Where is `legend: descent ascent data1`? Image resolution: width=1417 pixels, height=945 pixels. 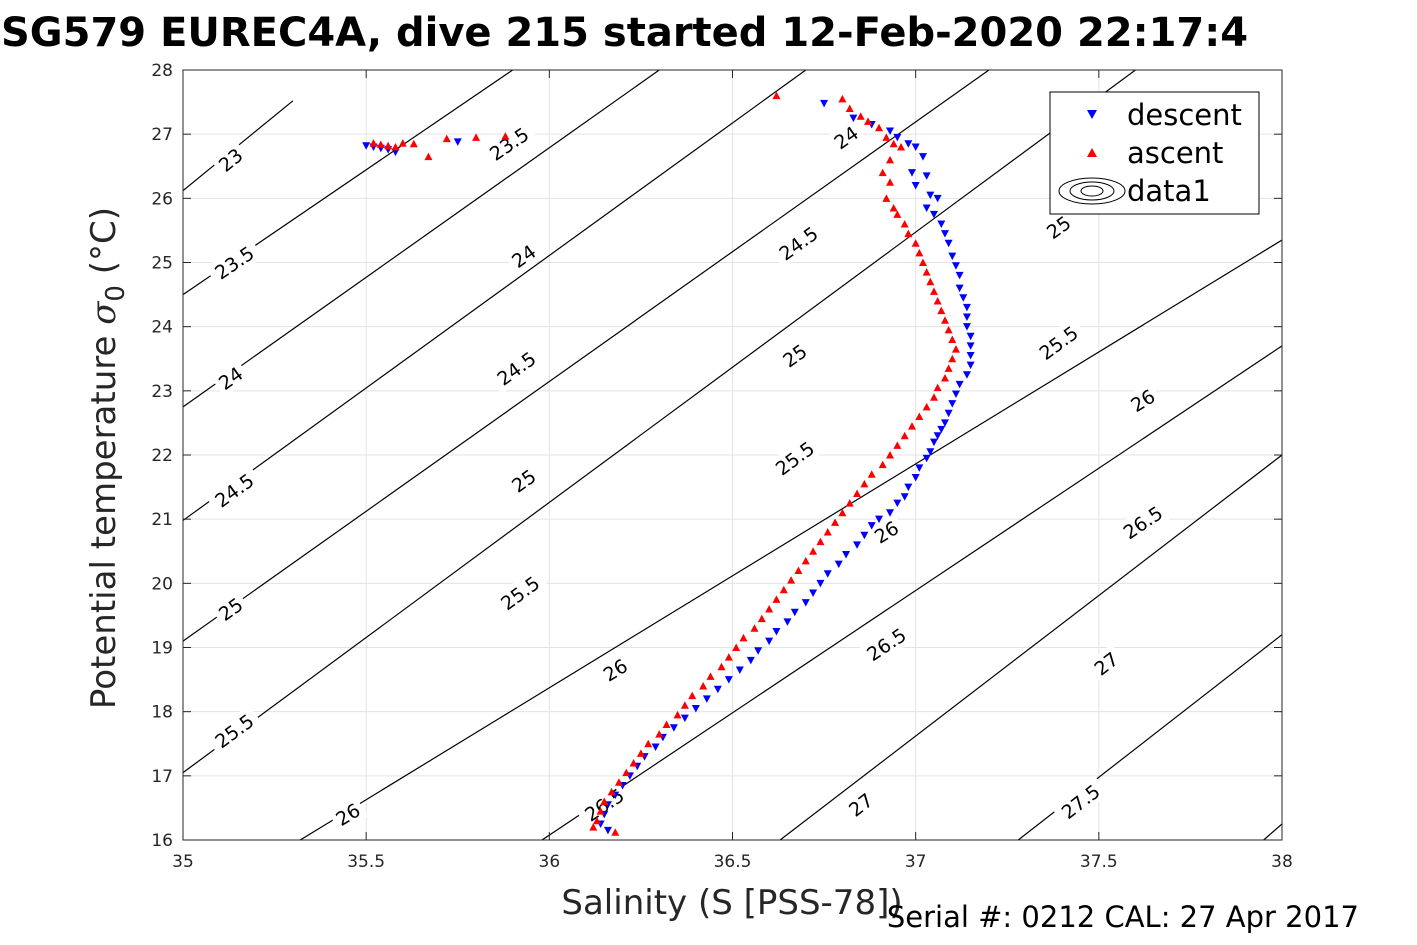
legend: descent ascent data1 is located at coordinates (1154, 153).